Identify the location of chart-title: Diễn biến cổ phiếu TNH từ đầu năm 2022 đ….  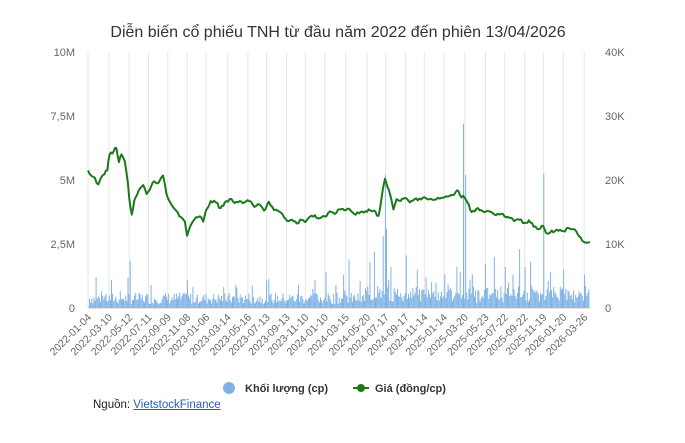
(337, 31).